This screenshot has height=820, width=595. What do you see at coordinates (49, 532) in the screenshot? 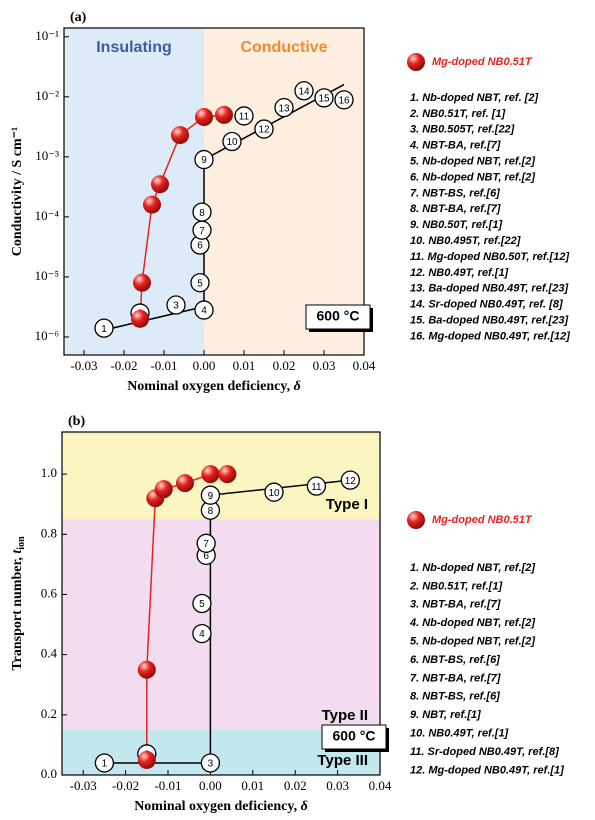
I see `y-tick-label: 0.8` at bounding box center [49, 532].